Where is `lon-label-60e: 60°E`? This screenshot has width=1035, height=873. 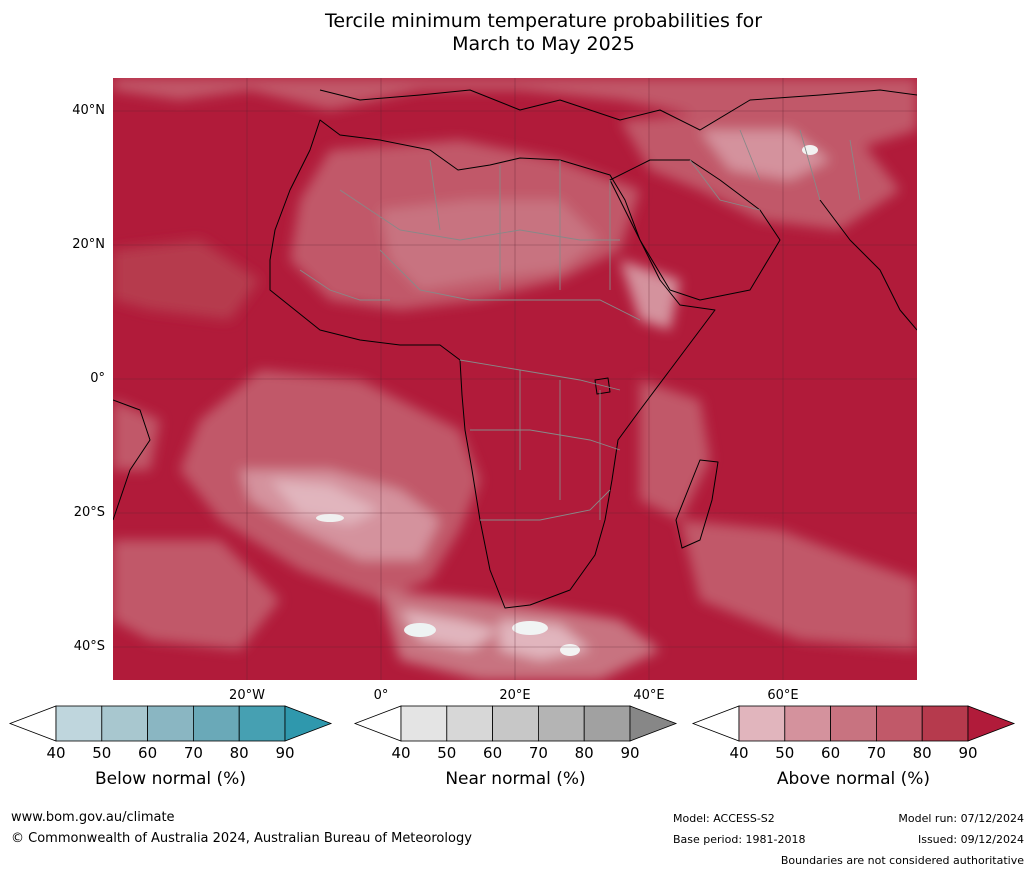
lon-label-60e: 60°E is located at coordinates (783, 695).